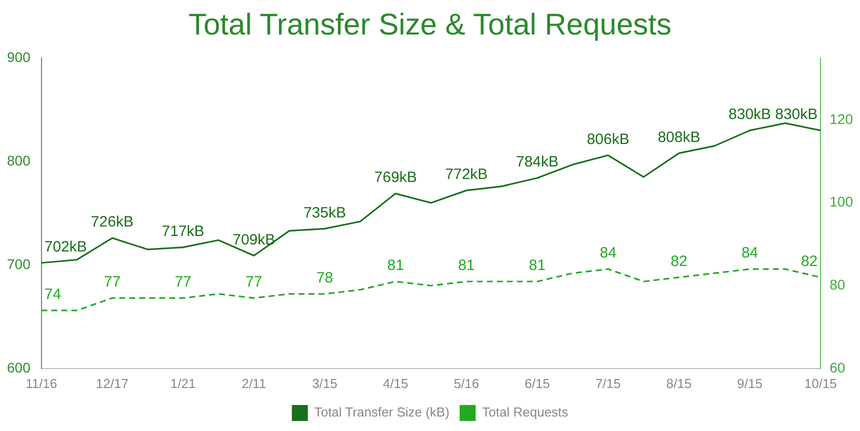 Image resolution: width=860 pixels, height=431 pixels. What do you see at coordinates (19, 367) in the screenshot?
I see `y-tick-label: 600` at bounding box center [19, 367].